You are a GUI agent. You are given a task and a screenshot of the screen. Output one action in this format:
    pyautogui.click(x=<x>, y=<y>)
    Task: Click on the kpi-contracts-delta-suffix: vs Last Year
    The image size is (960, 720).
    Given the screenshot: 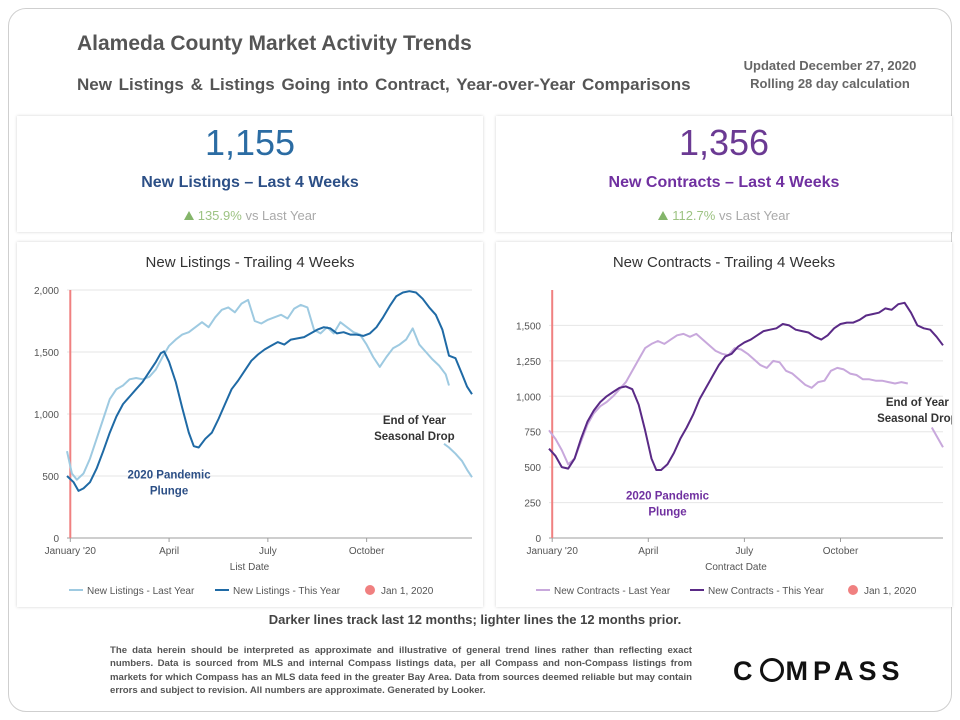 What is the action you would take?
    pyautogui.click(x=754, y=215)
    